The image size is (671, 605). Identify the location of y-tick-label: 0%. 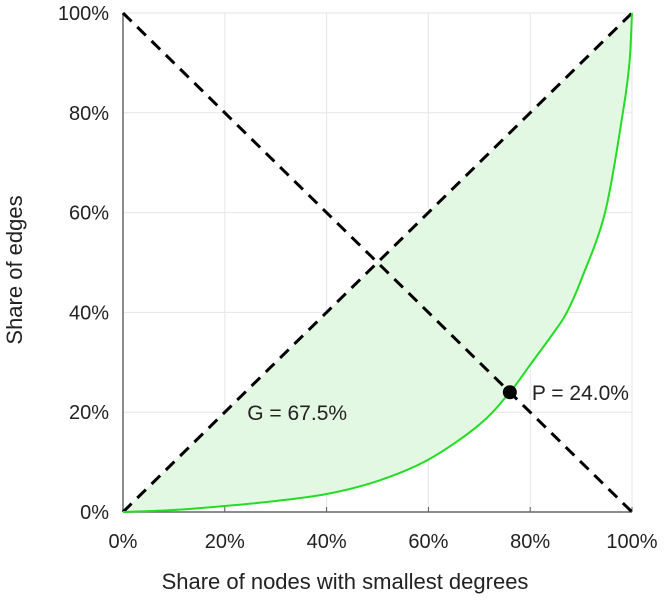
(94, 513).